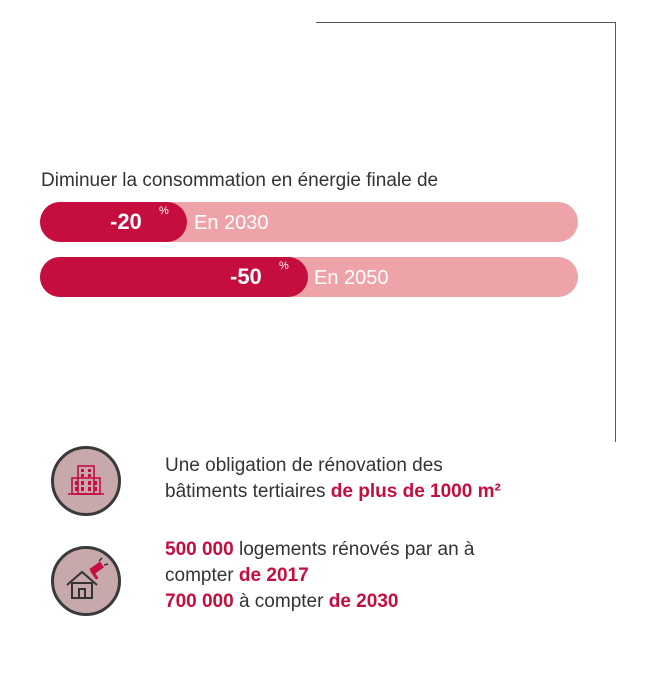  Describe the element at coordinates (281, 601) in the screenshot. I see `item-housing-line3-text: à compter` at that location.